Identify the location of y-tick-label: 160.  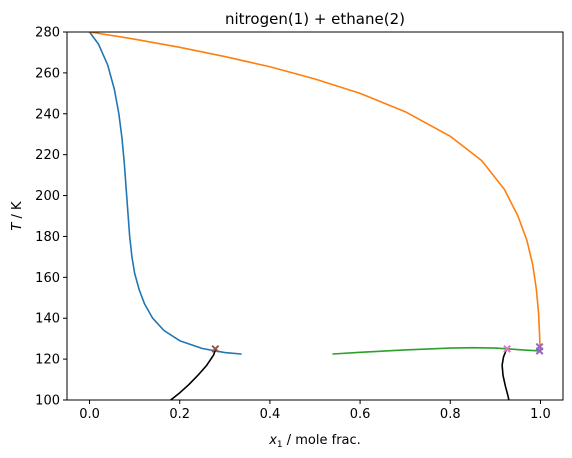
(47, 278).